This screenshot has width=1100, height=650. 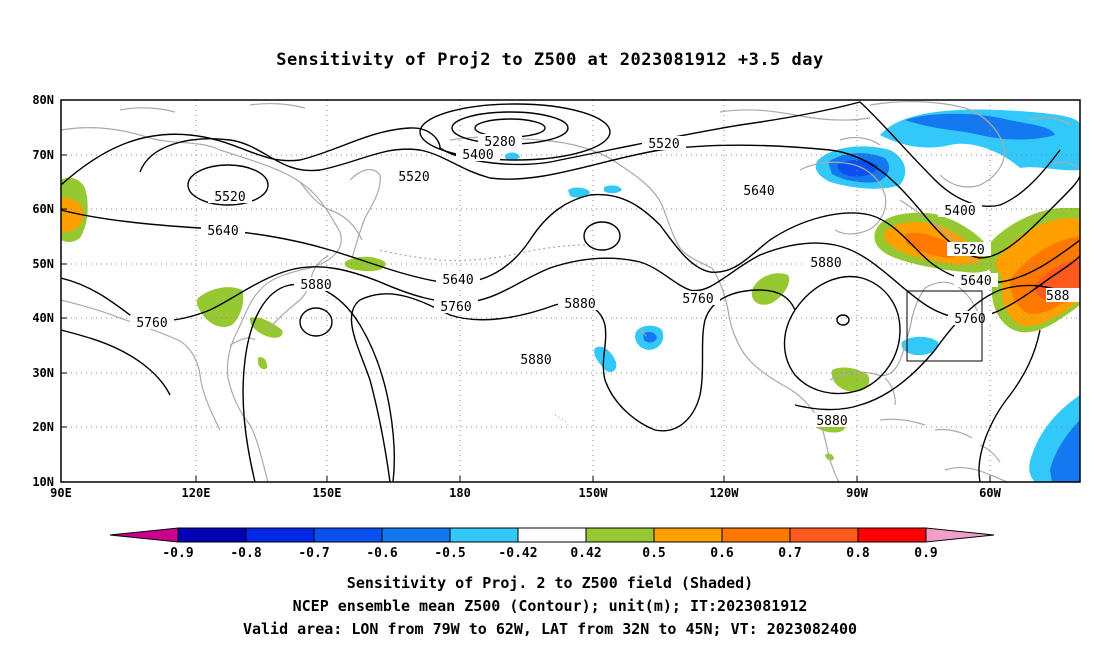 I want to click on contour-label: 588, so click(x=1063, y=296).